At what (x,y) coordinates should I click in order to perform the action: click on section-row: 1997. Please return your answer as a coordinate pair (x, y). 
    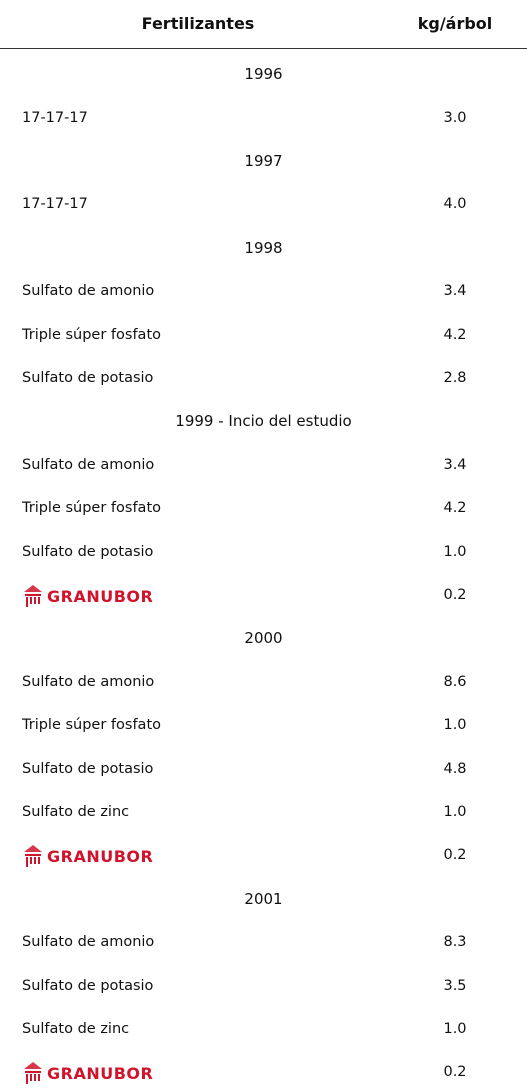
    Looking at the image, I should click on (263, 161).